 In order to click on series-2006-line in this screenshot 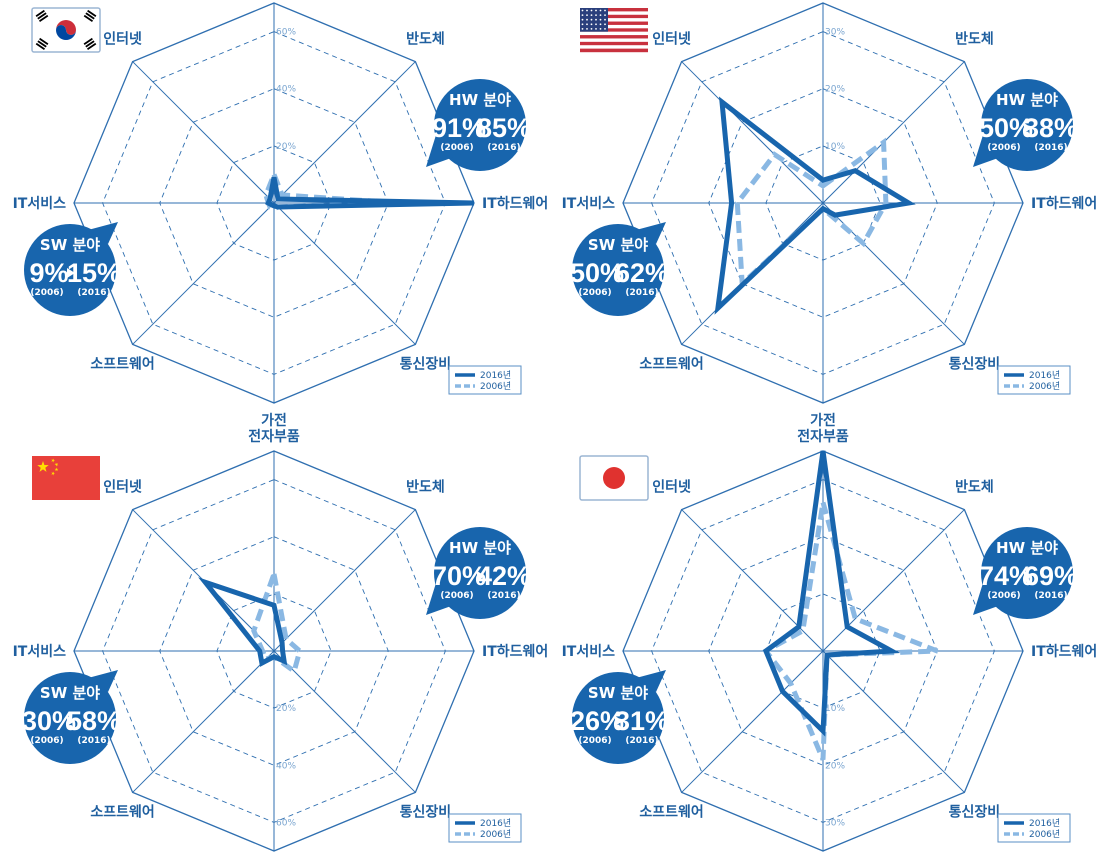, I will do `click(811, 213)`.